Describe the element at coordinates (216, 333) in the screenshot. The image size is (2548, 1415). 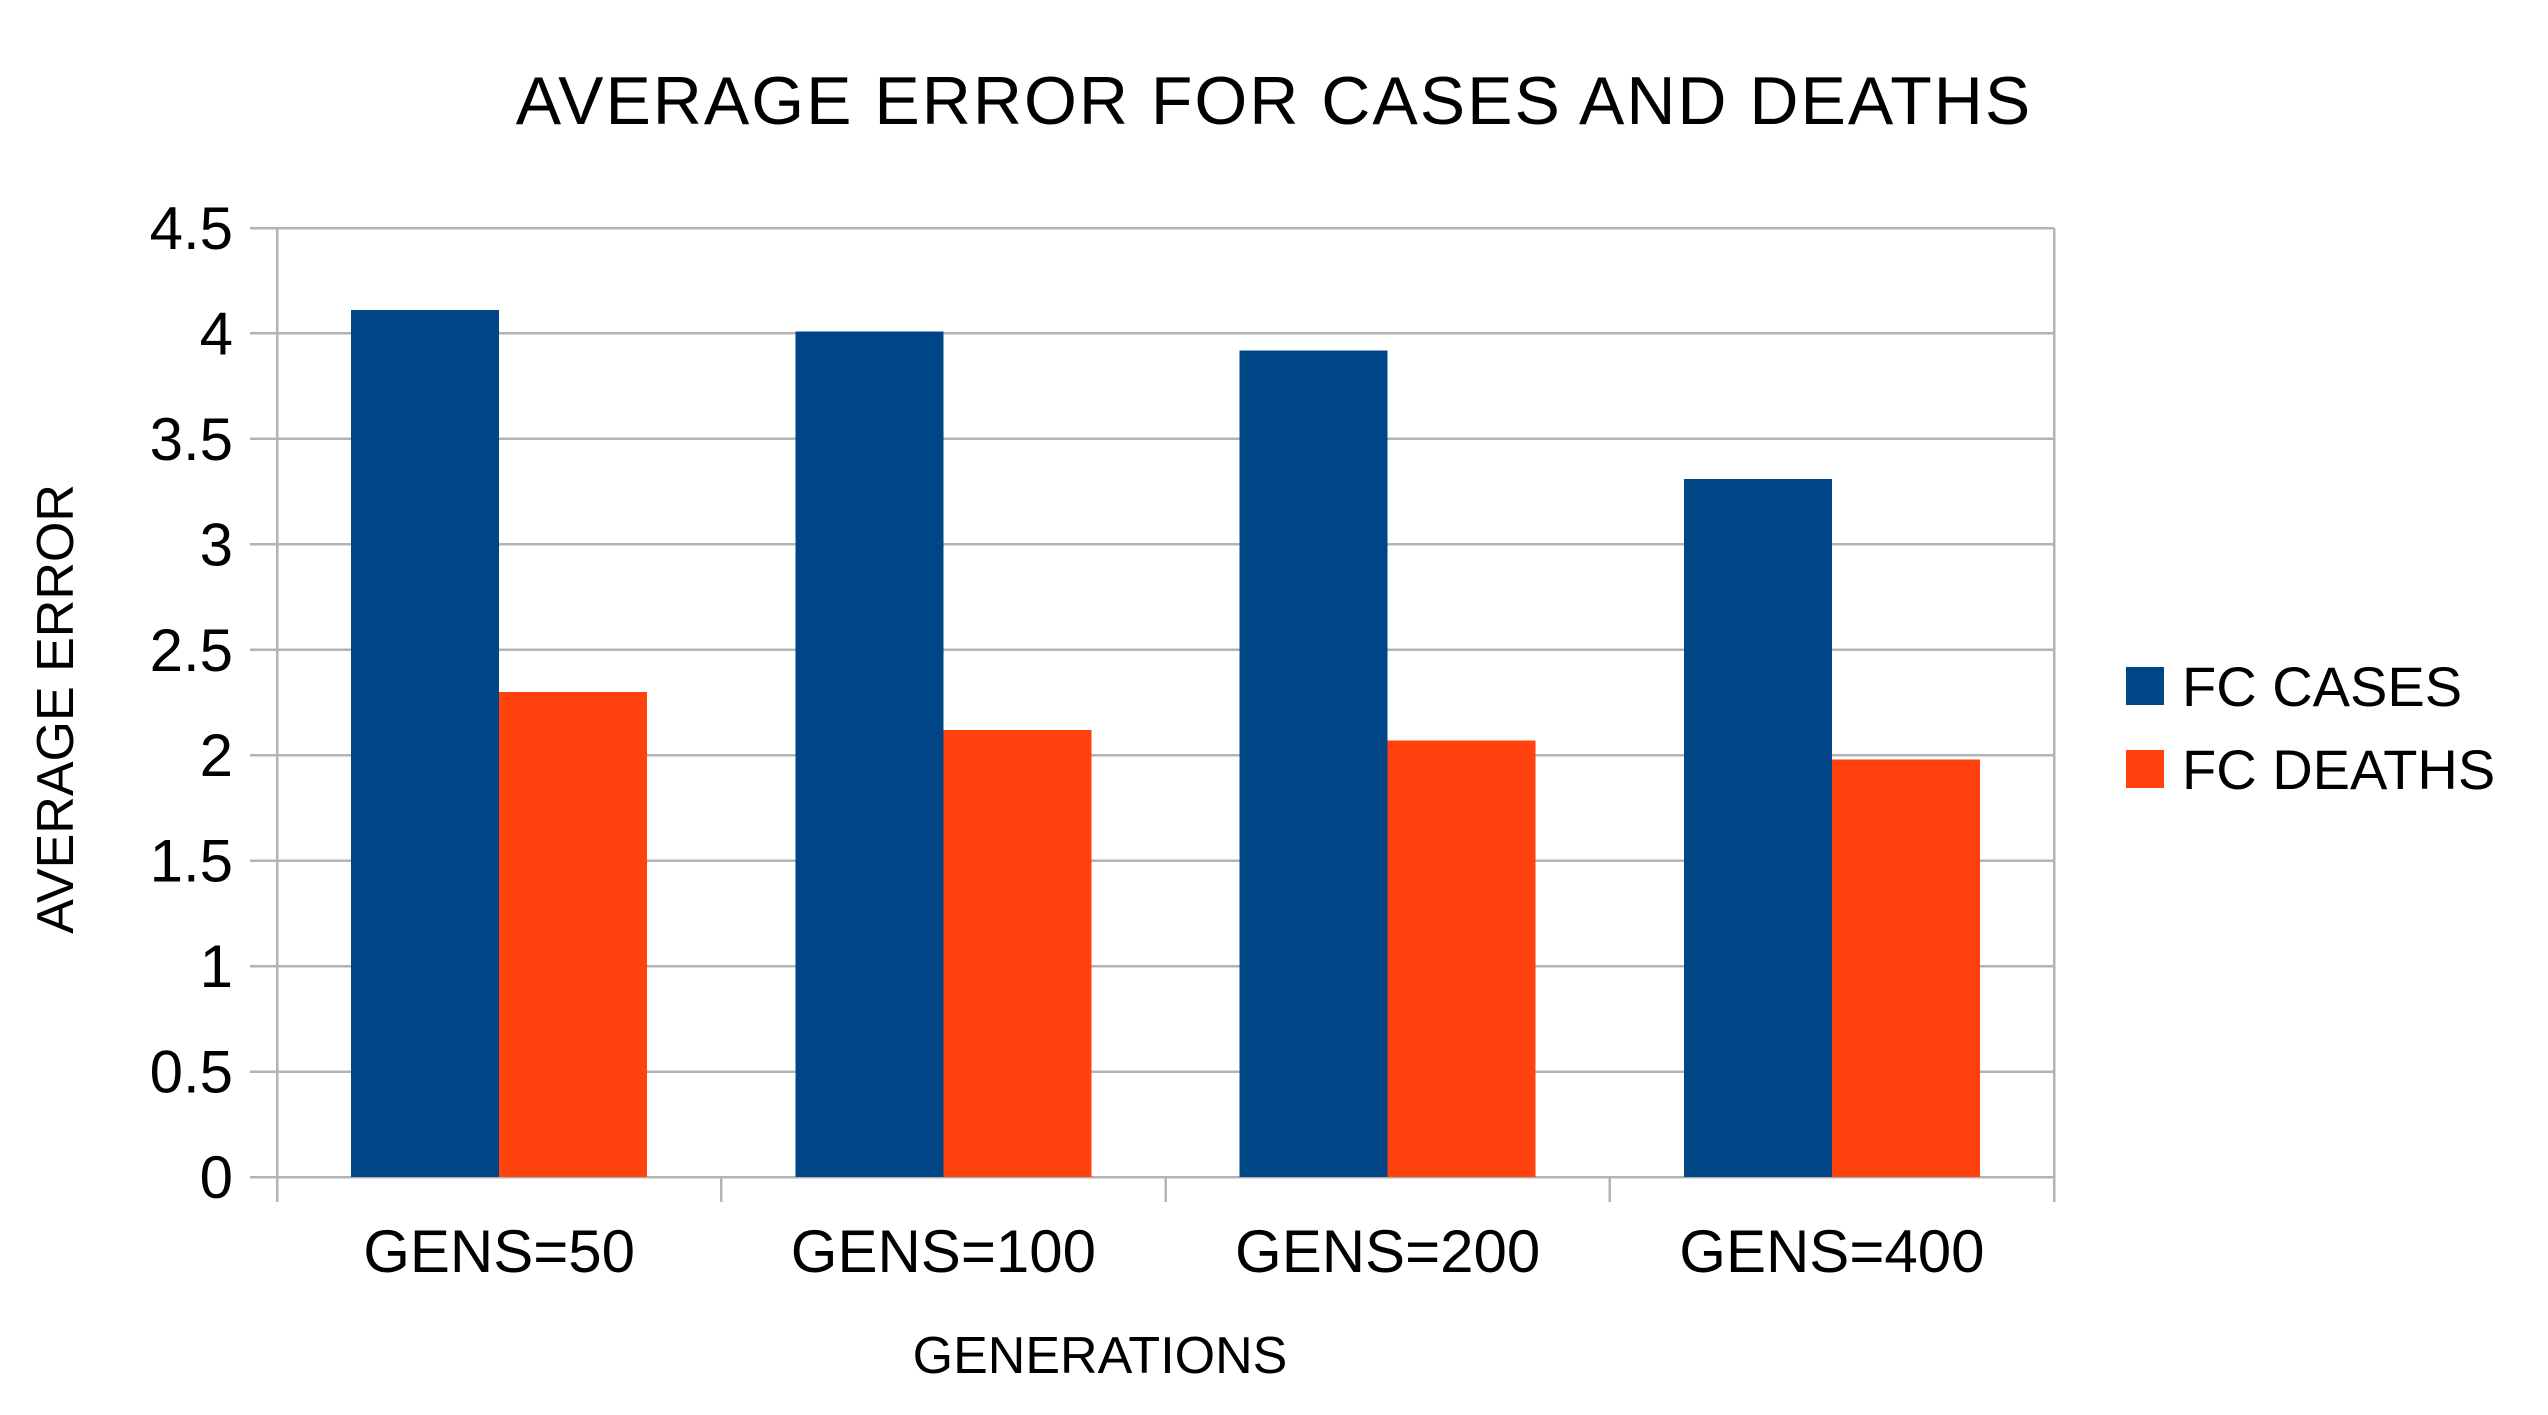
I see `y-tick-label: 4` at that location.